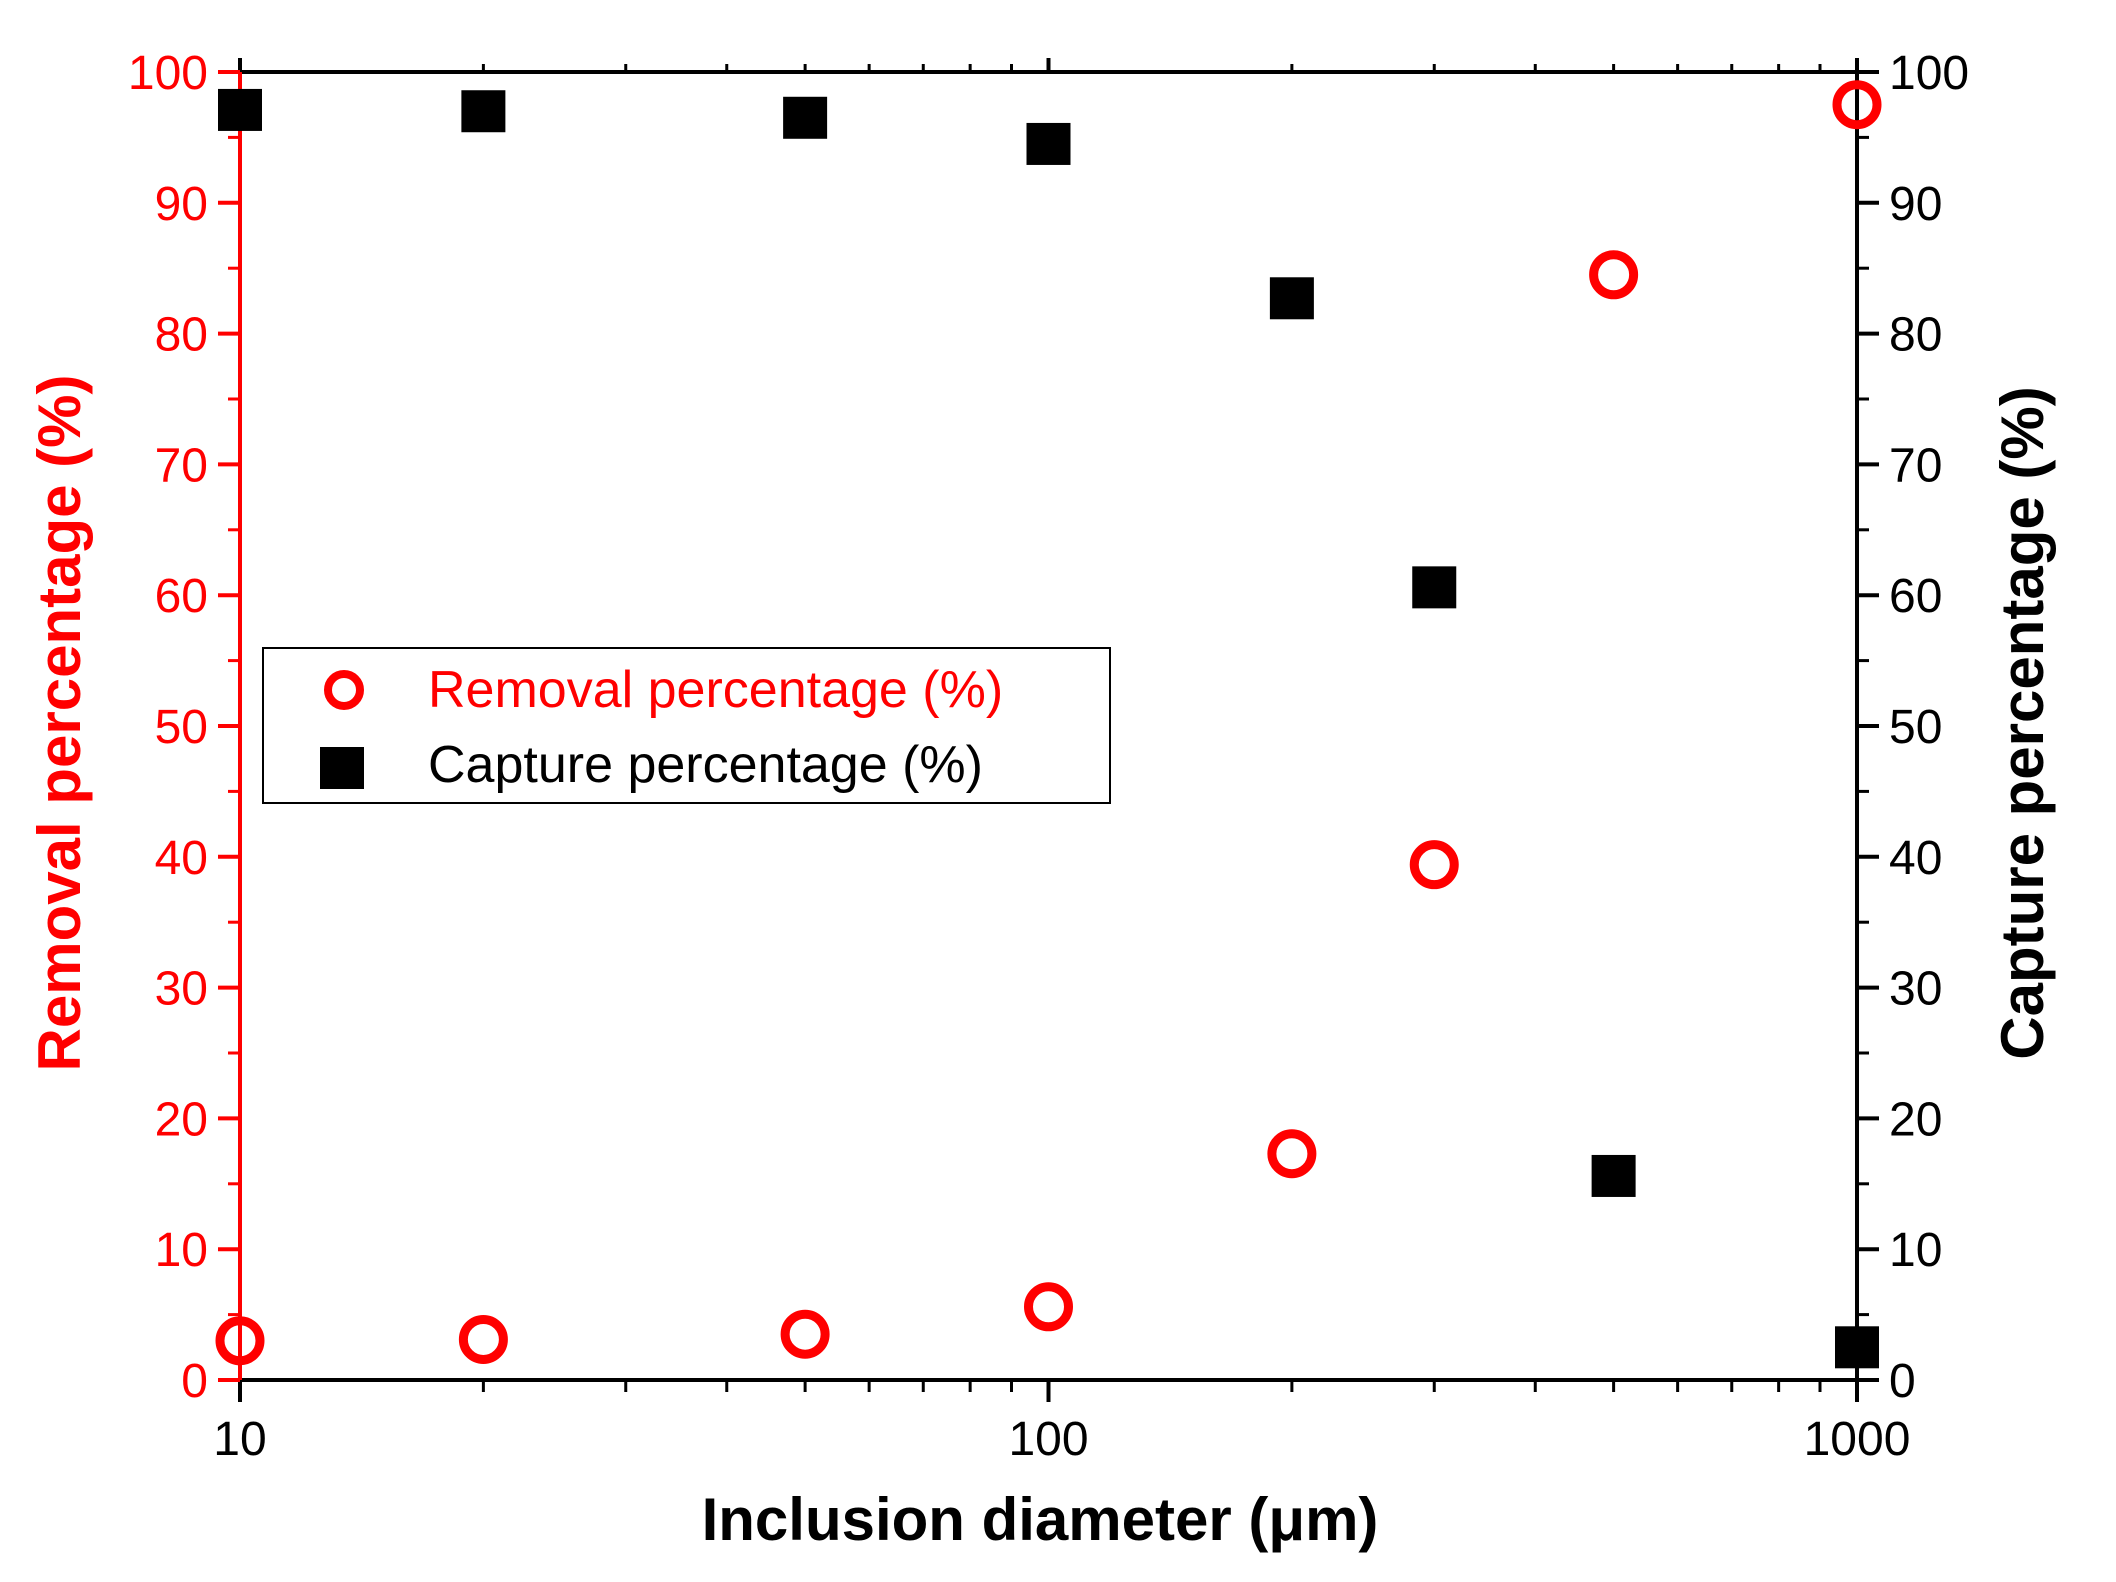  I want to click on left-y-tick-label: 10, so click(181, 1250).